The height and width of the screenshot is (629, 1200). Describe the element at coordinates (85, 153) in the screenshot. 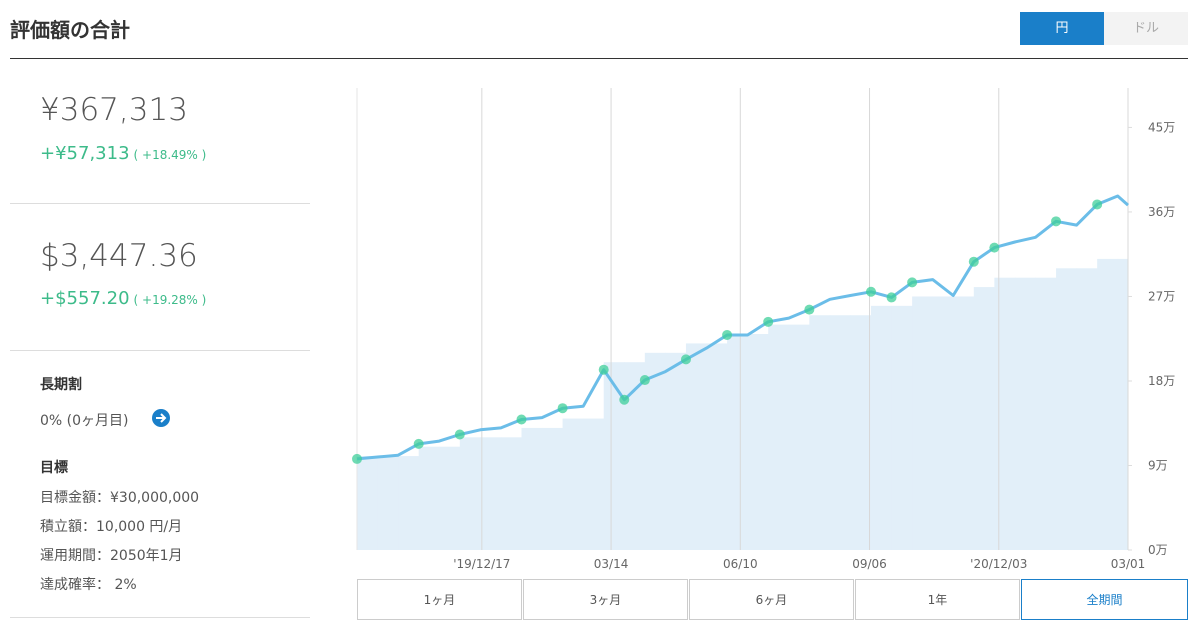

I see `yen-change-value: +¥57,313` at that location.